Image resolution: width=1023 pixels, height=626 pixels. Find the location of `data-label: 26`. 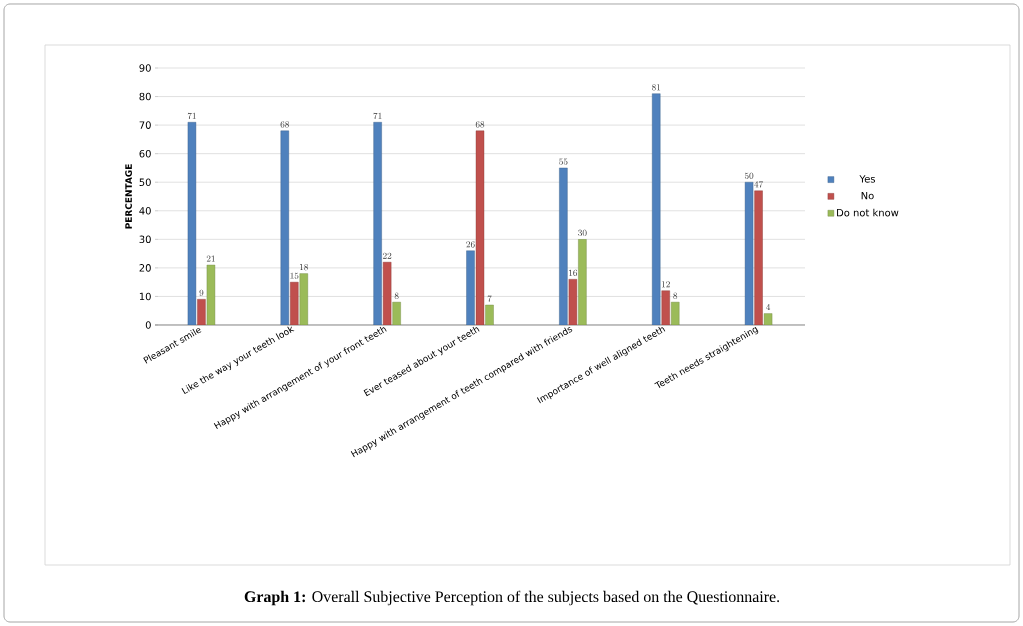

data-label: 26 is located at coordinates (470, 244).